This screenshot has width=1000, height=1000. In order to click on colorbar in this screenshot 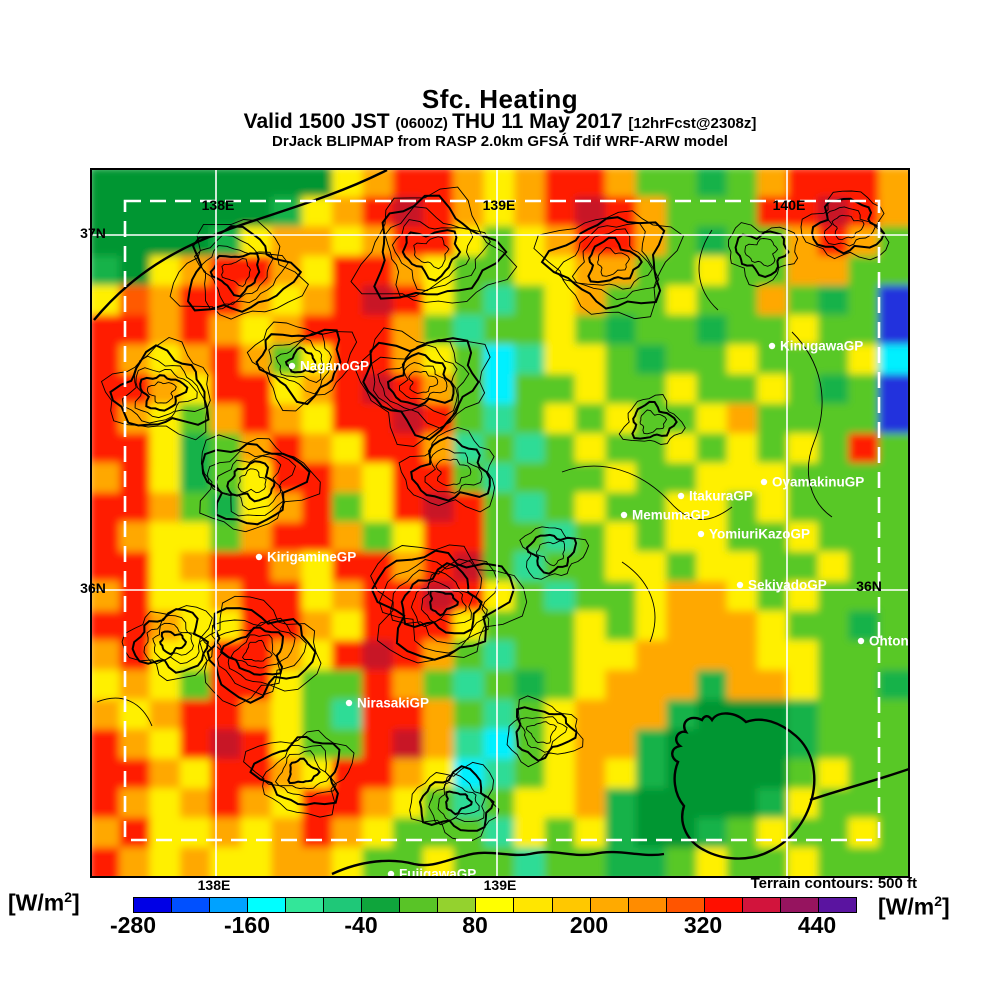, I will do `click(495, 905)`.